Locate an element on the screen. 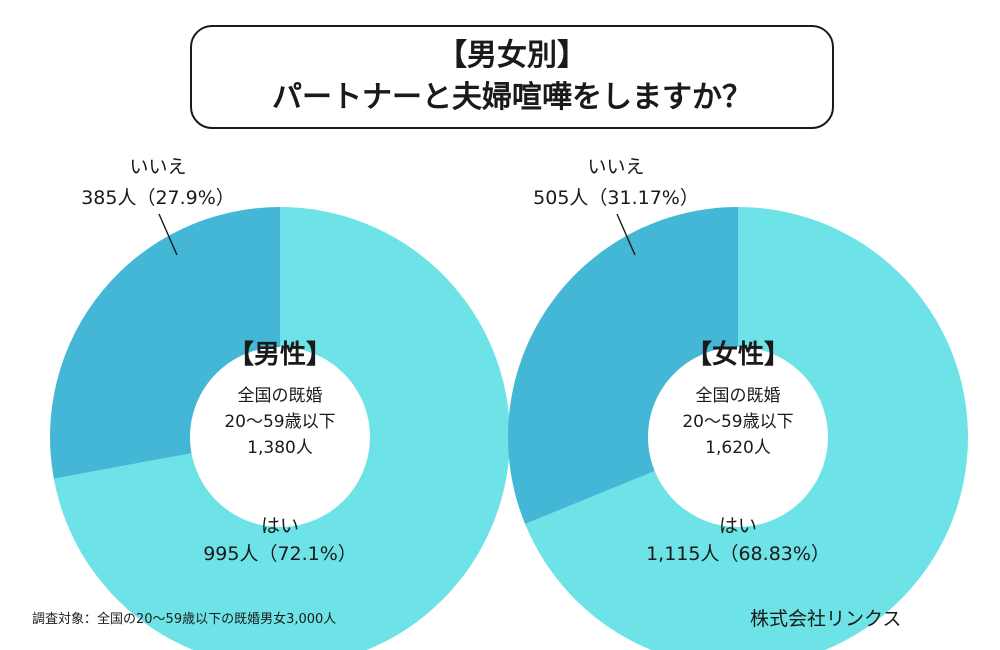 The image size is (1000, 650). female-slice-no is located at coordinates (623, 365).